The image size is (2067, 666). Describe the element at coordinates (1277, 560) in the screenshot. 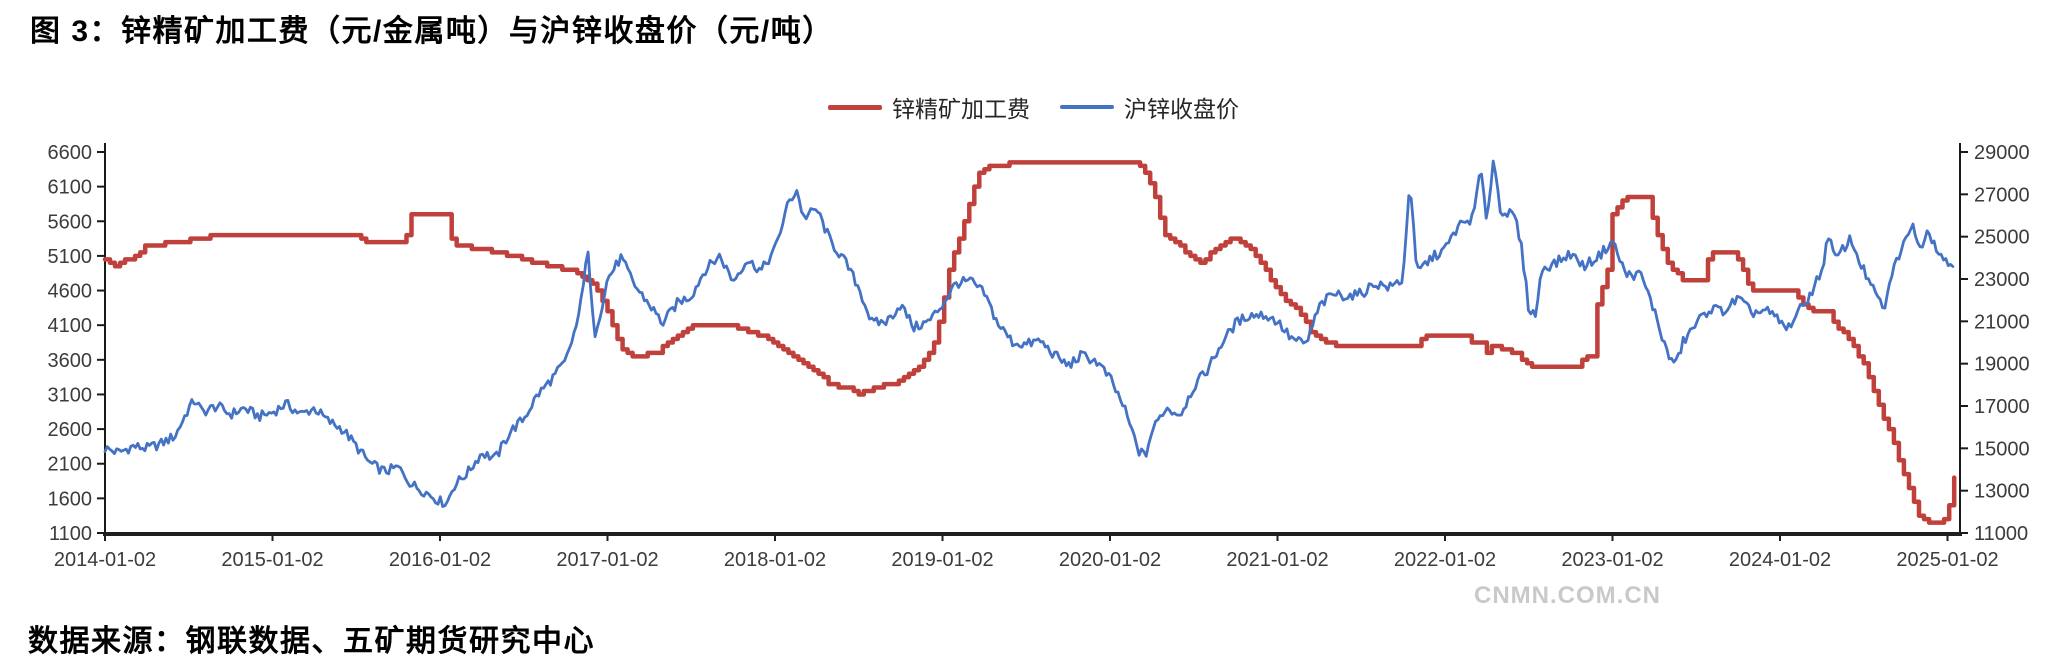

I see `x-axis-tick-label: 2021-01-02` at that location.